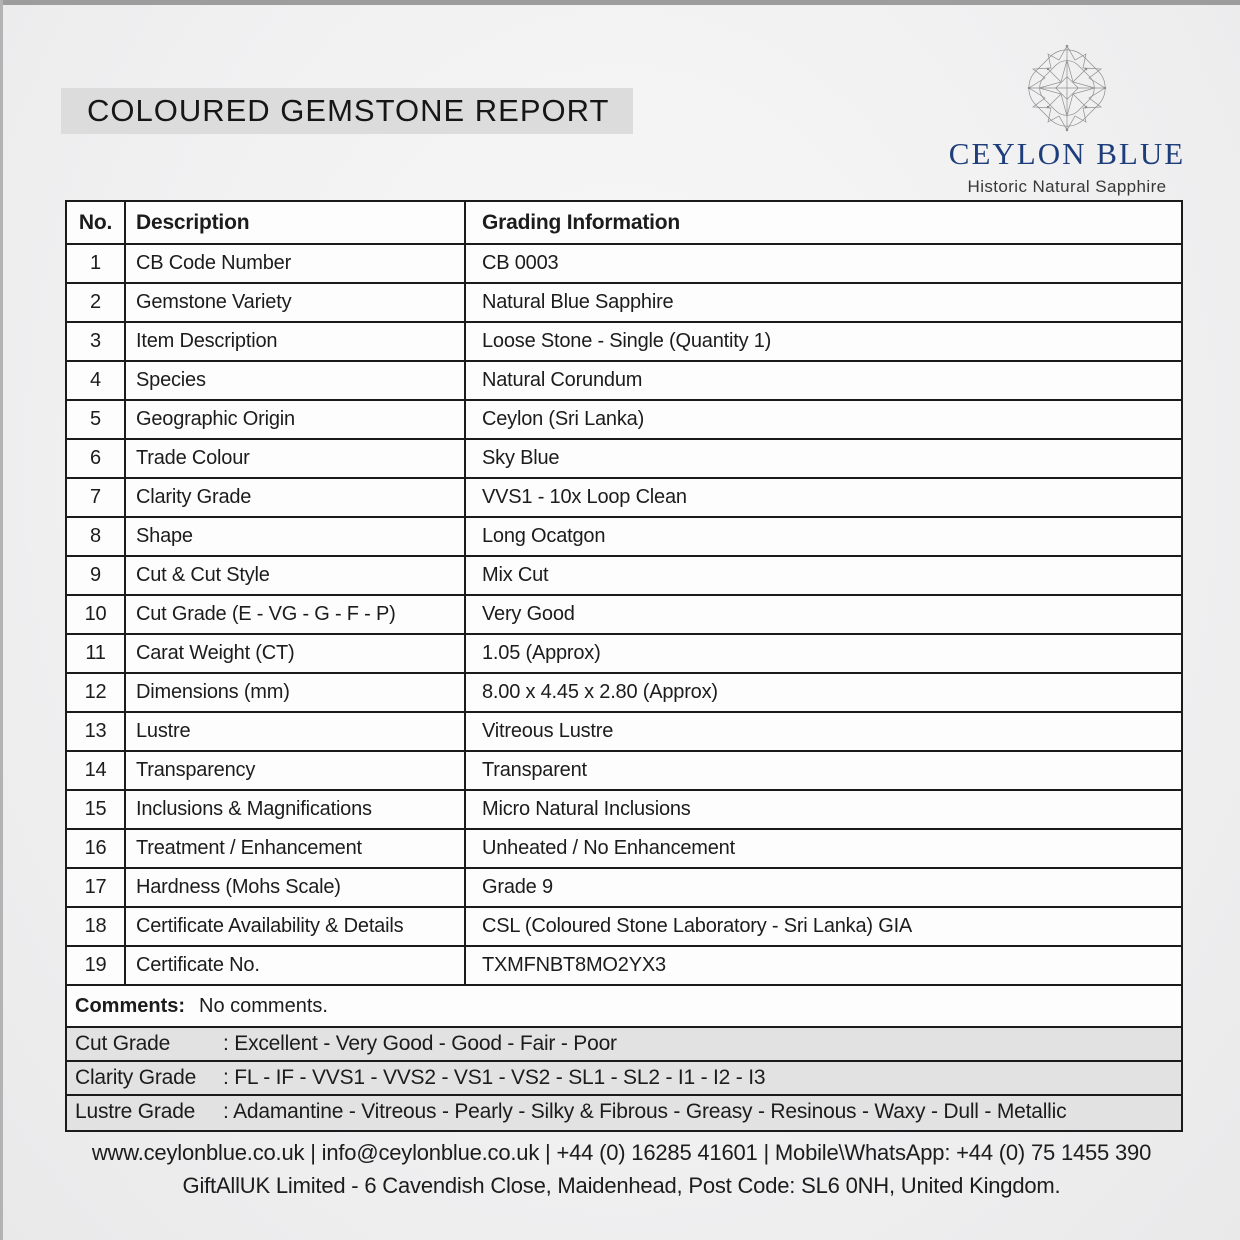 This screenshot has width=1240, height=1240. Describe the element at coordinates (96, 420) in the screenshot. I see `row-no-cell: 5` at that location.